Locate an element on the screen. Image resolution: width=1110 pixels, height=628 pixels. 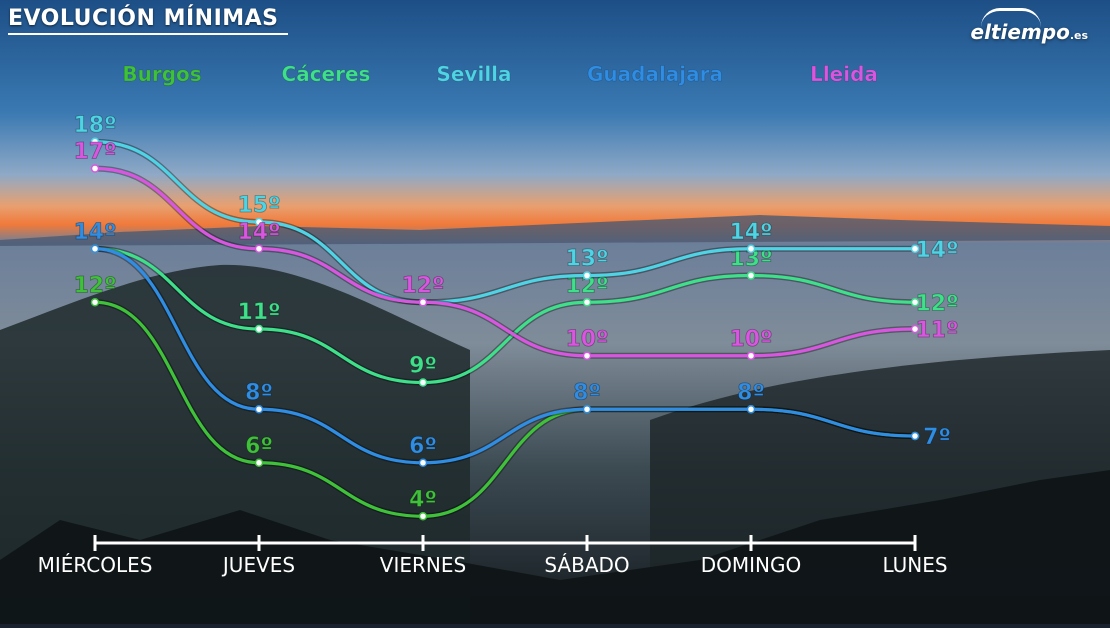
data-label-lleida-1: 14º is located at coordinates (258, 232).